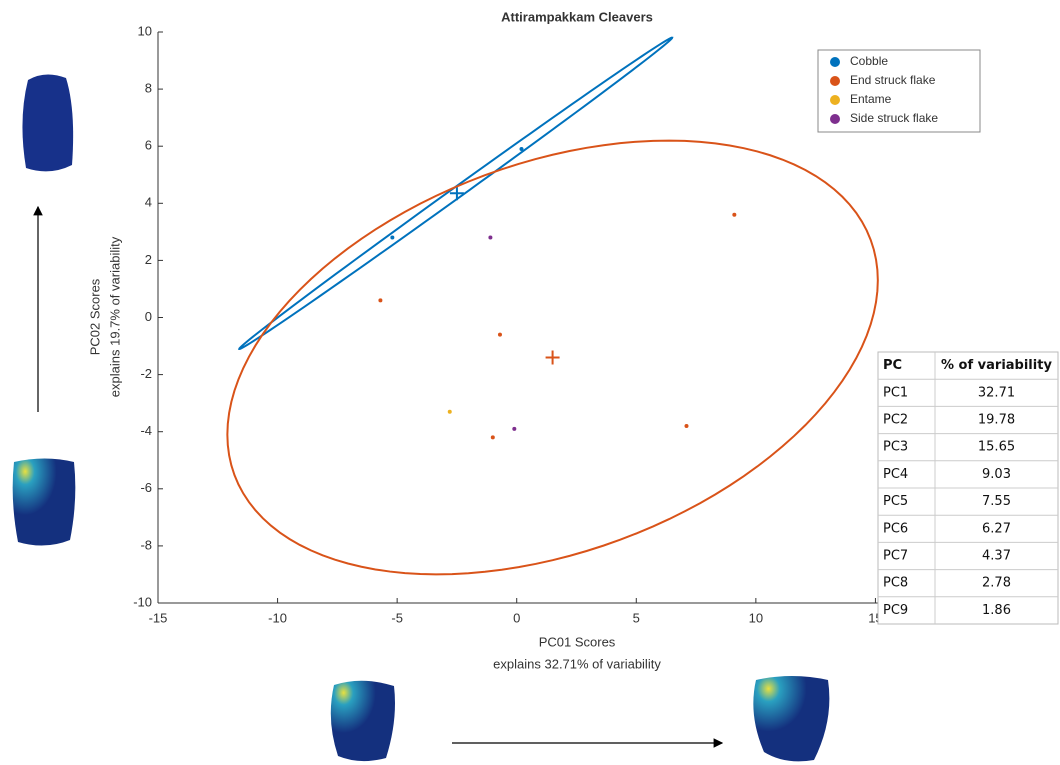 This screenshot has width=1060, height=765. Describe the element at coordinates (893, 80) in the screenshot. I see `legend-label: End struck flake` at that location.